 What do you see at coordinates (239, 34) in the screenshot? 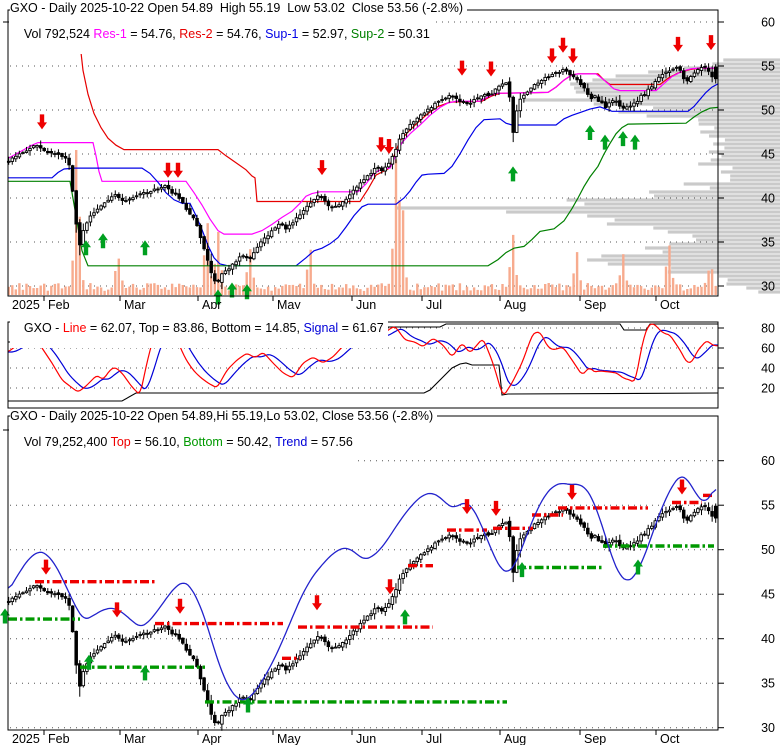
I see `p1-stats-res-2-value: = 54.76,` at bounding box center [239, 34].